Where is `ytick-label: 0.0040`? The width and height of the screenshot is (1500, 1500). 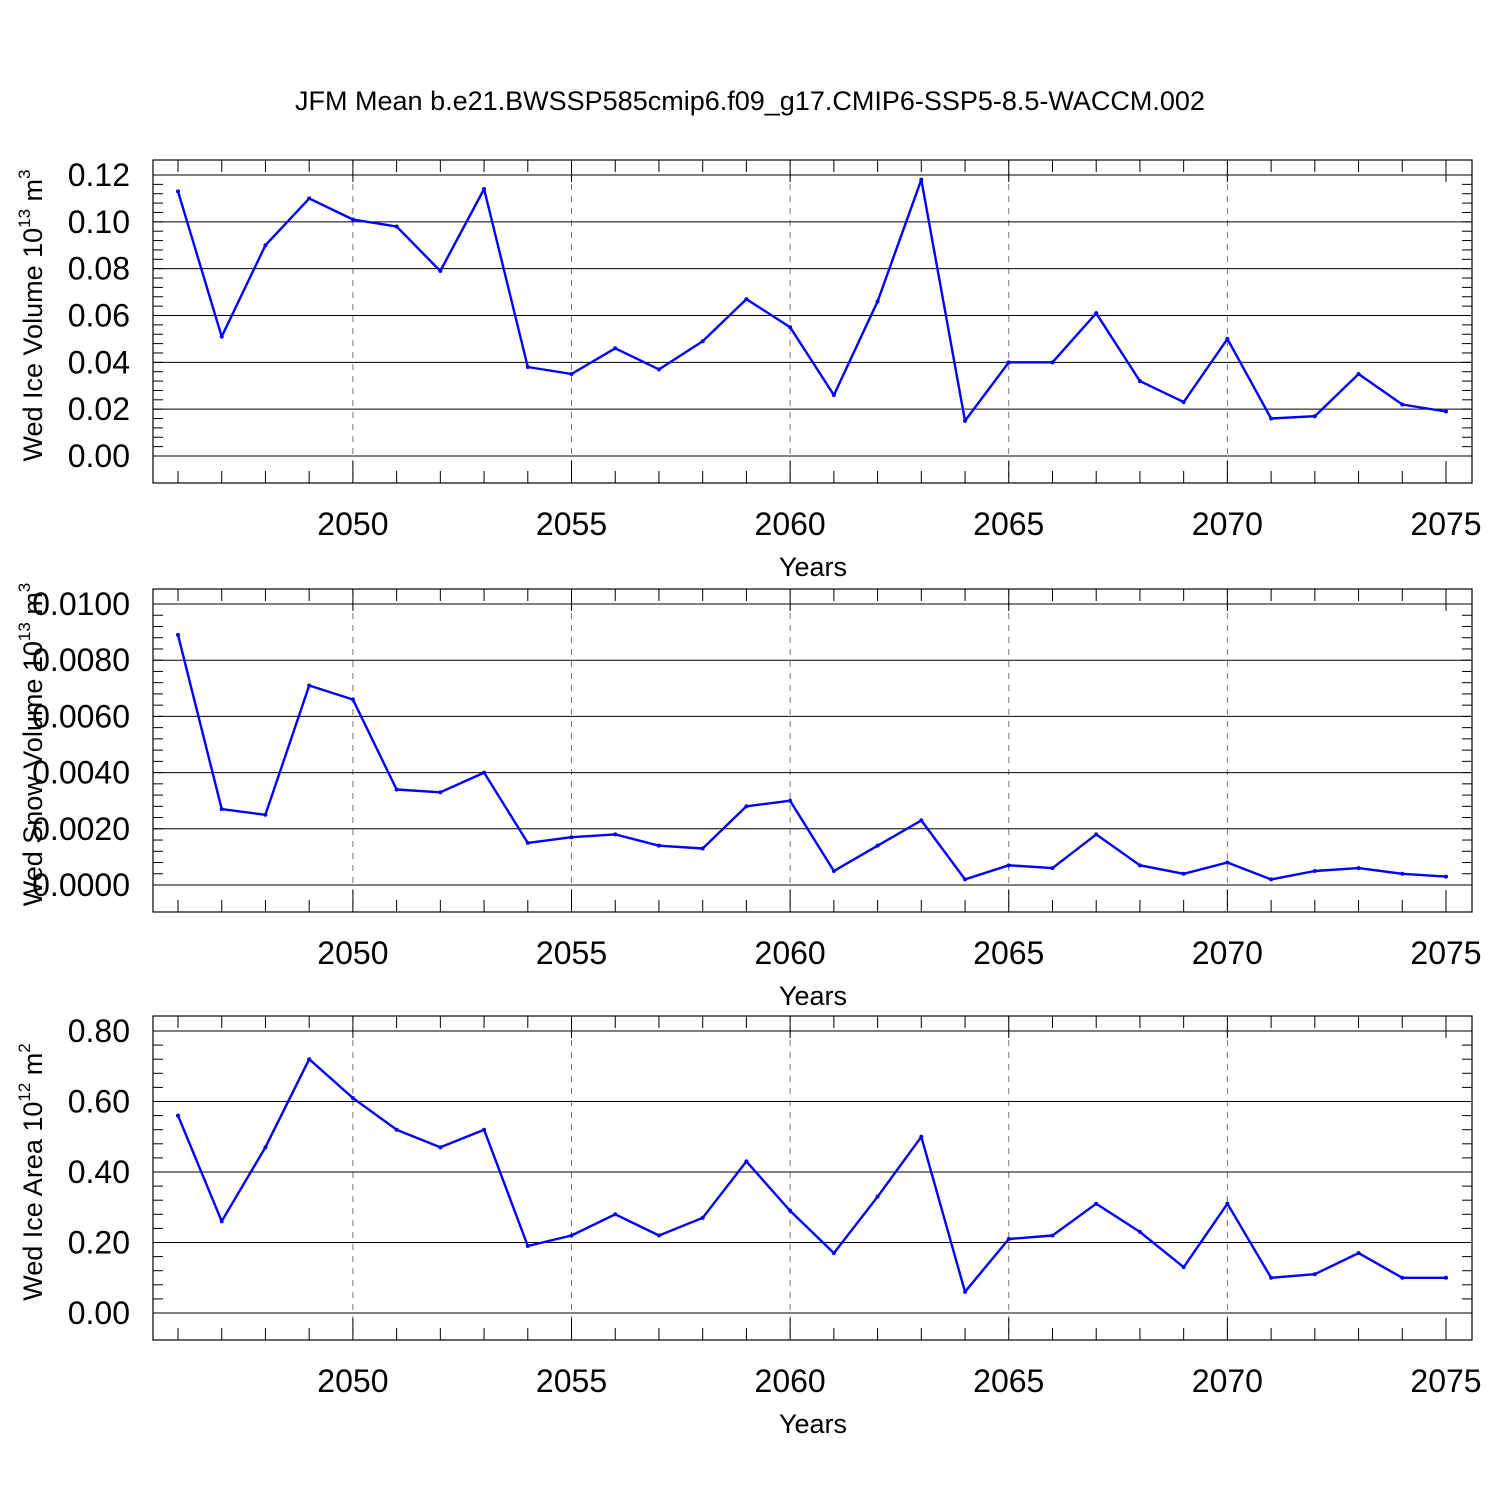
ytick-label: 0.0040 is located at coordinates (81, 773).